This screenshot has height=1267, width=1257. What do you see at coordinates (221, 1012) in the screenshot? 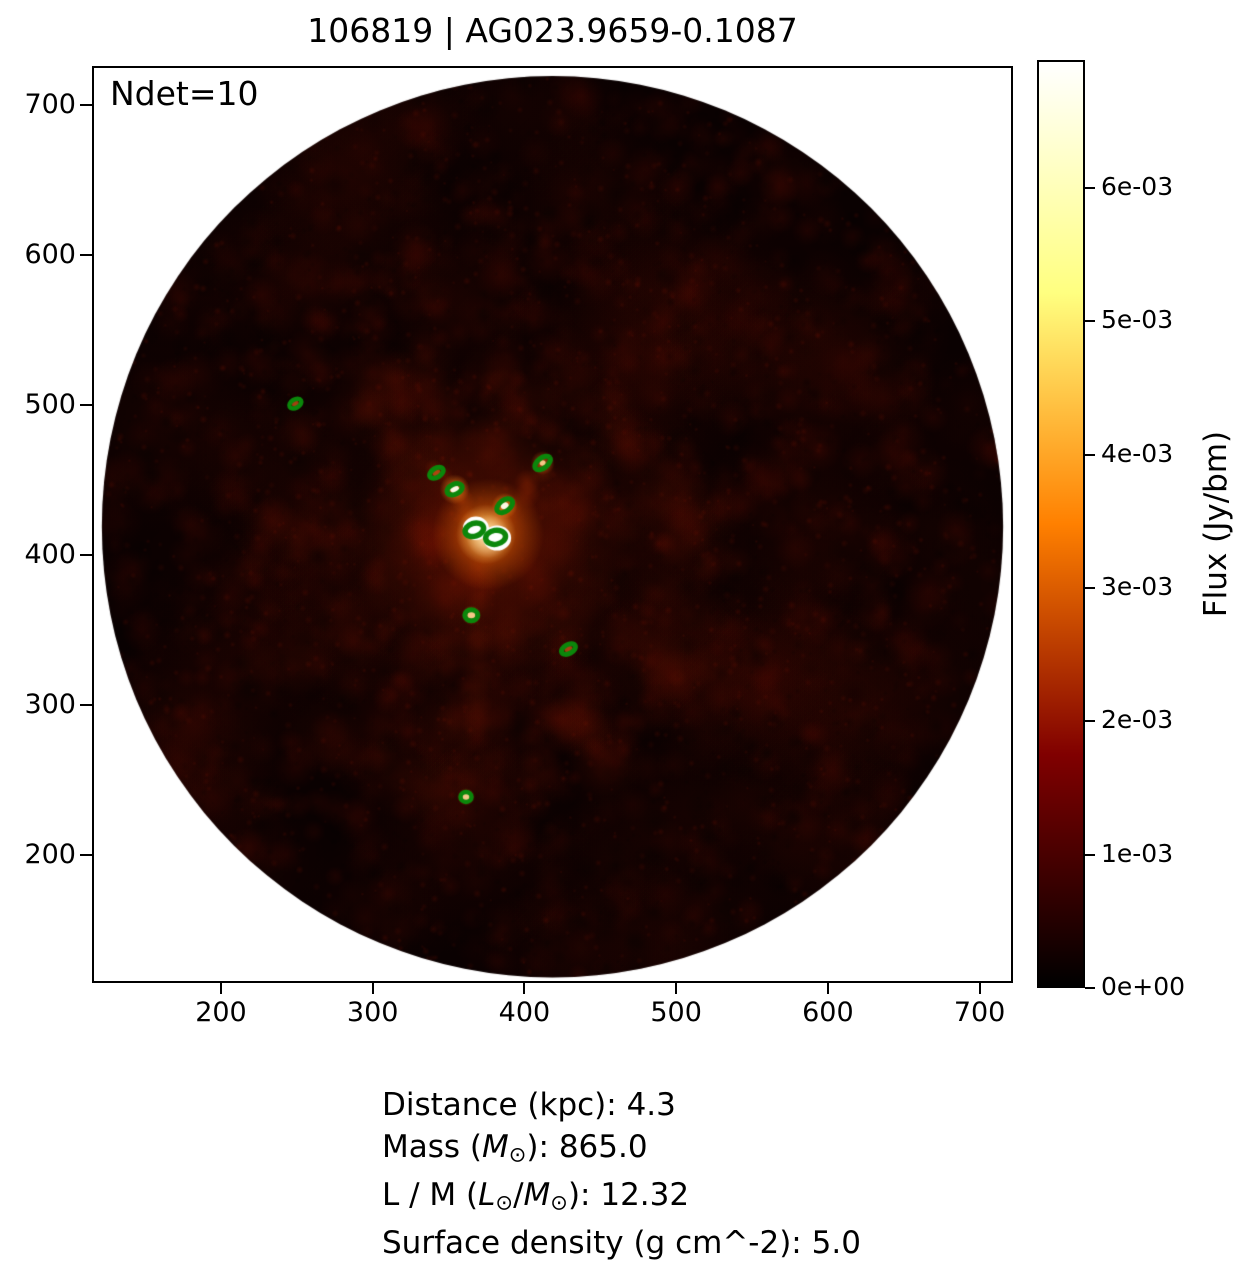
I see `x-tick-label: 200` at bounding box center [221, 1012].